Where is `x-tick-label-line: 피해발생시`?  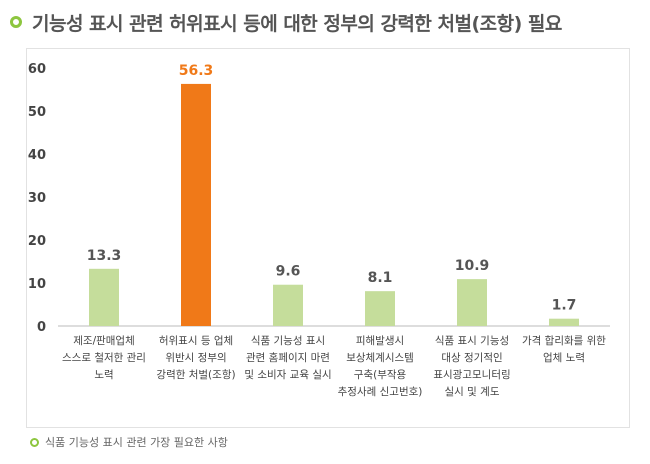 x-tick-label-line: 피해발생시 is located at coordinates (380, 340).